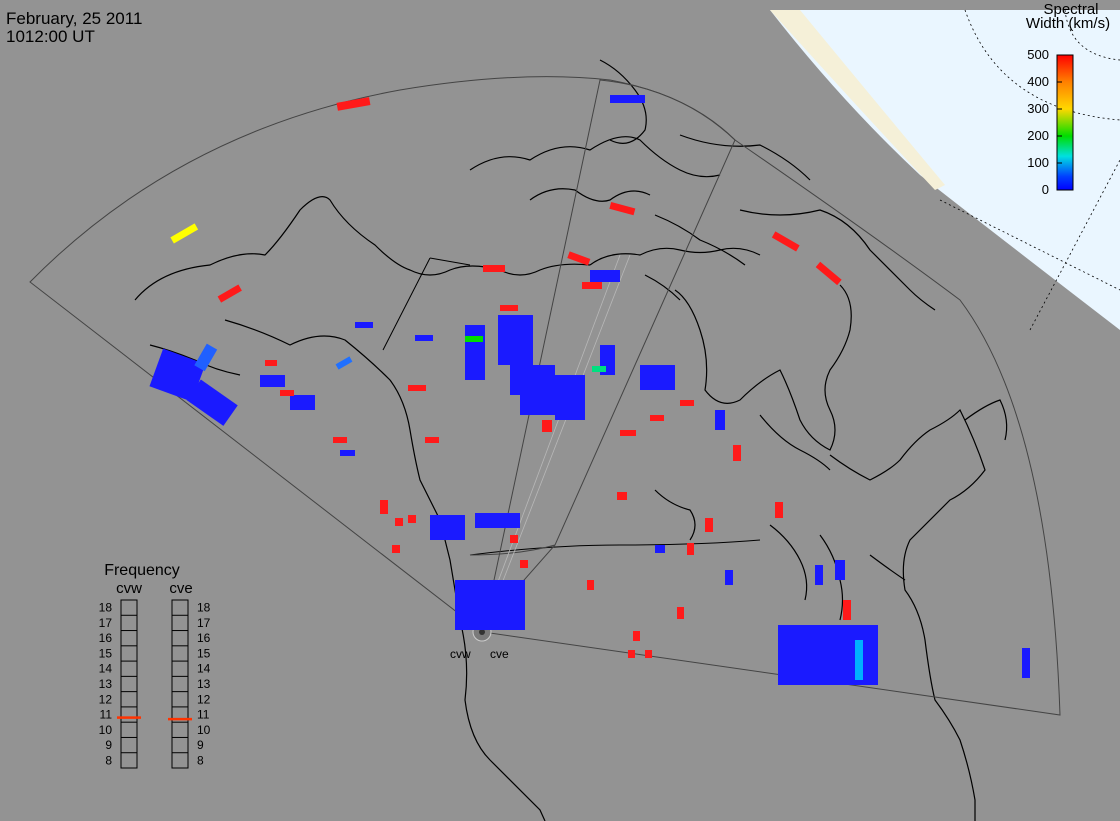 The image size is (1120, 821). Describe the element at coordinates (204, 623) in the screenshot. I see `frequency-tick-label-right: 17` at that location.